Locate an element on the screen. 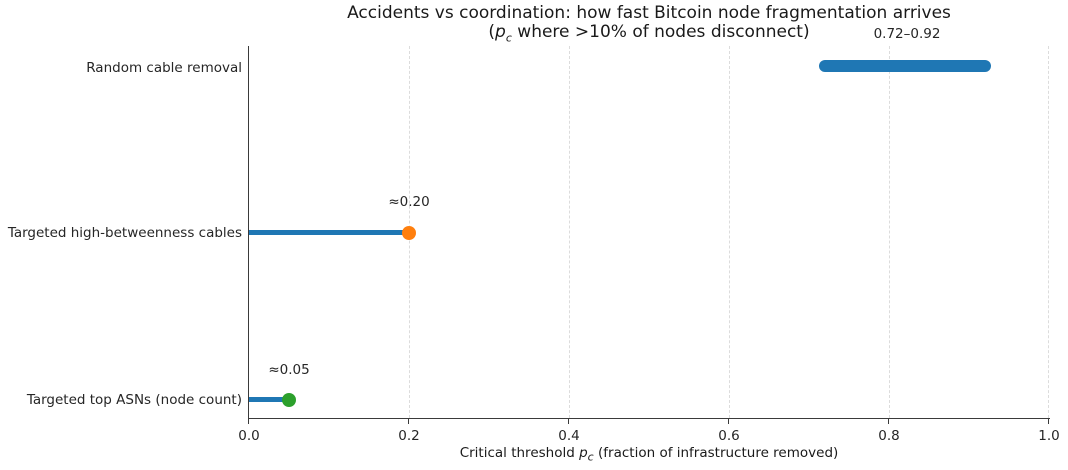  subtitle-math-sub-c: c is located at coordinates (508, 38).